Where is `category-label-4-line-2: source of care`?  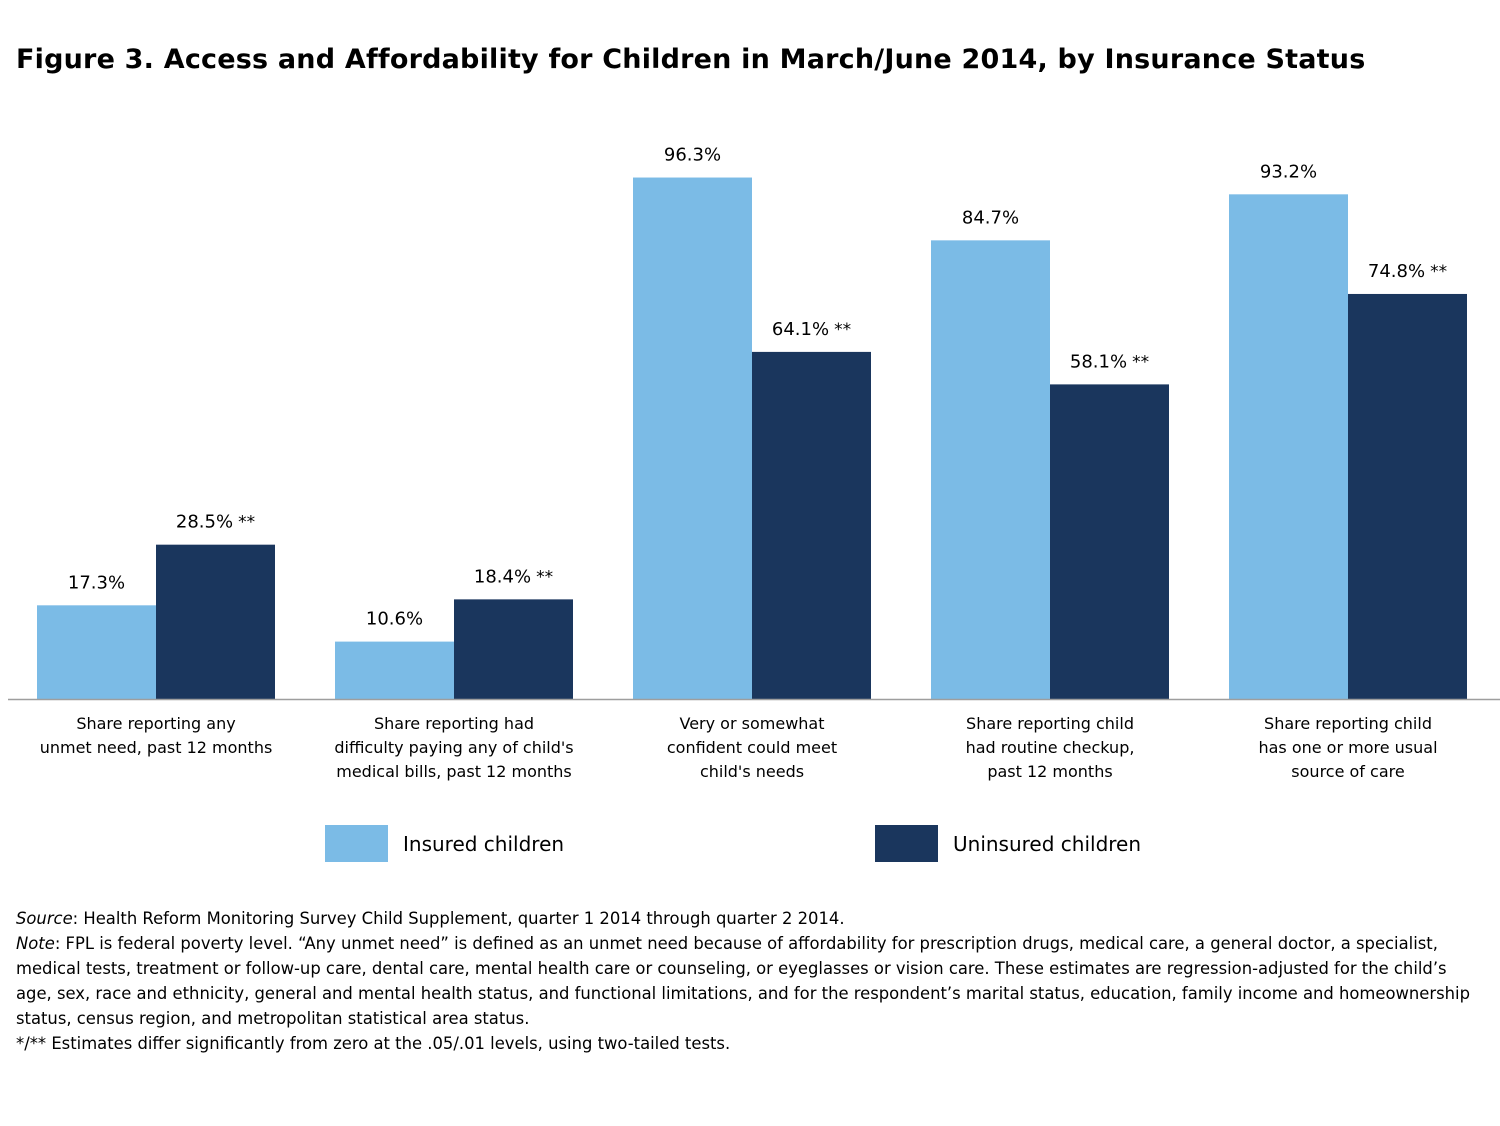
category-label-4-line-2: source of care is located at coordinates (1347, 771).